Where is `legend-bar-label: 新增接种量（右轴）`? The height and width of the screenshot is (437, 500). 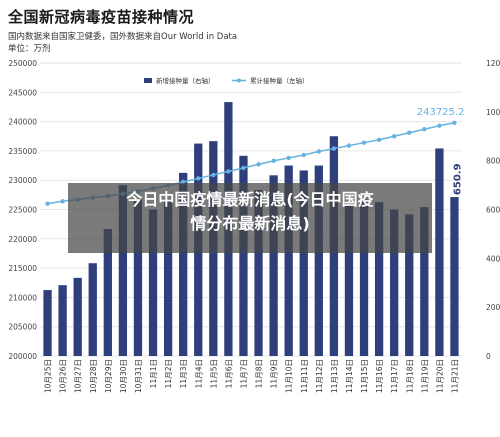 legend-bar-label: 新增接种量（右轴） is located at coordinates (185, 80).